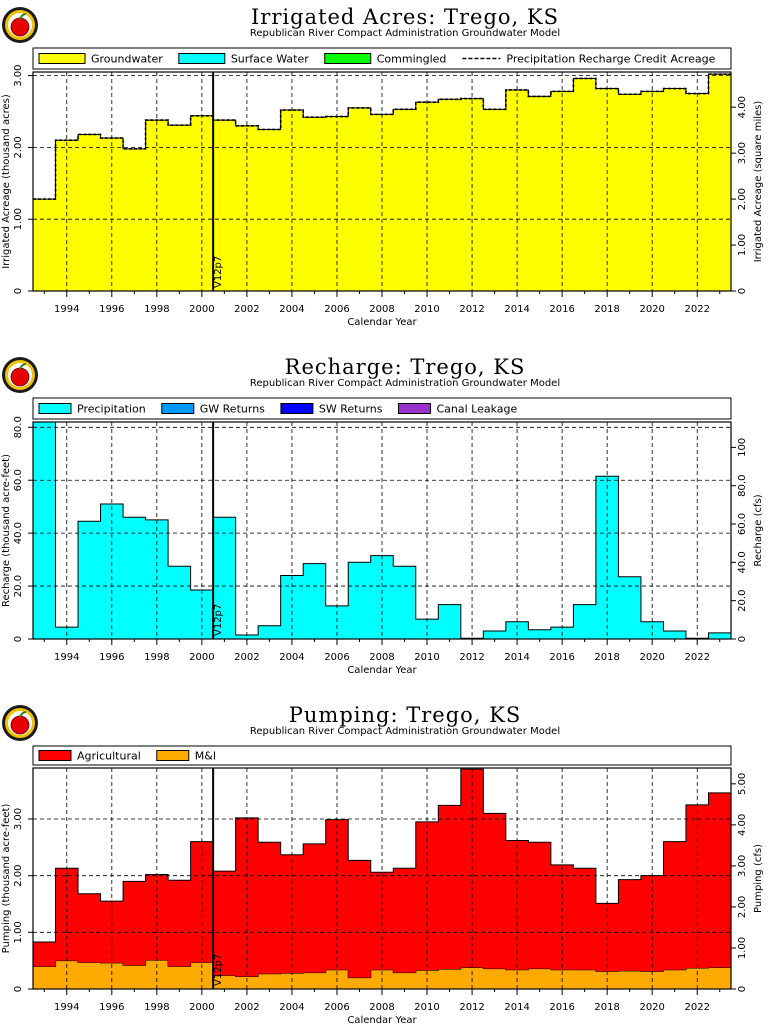  What do you see at coordinates (111, 657) in the screenshot?
I see `x-tick-label: 1996` at bounding box center [111, 657].